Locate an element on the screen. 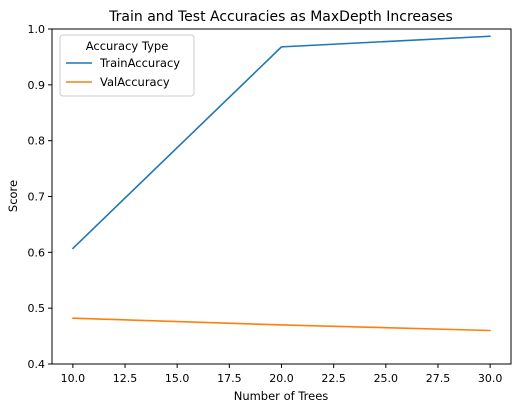 The width and height of the screenshot is (512, 409). legend-box is located at coordinates (127, 65).